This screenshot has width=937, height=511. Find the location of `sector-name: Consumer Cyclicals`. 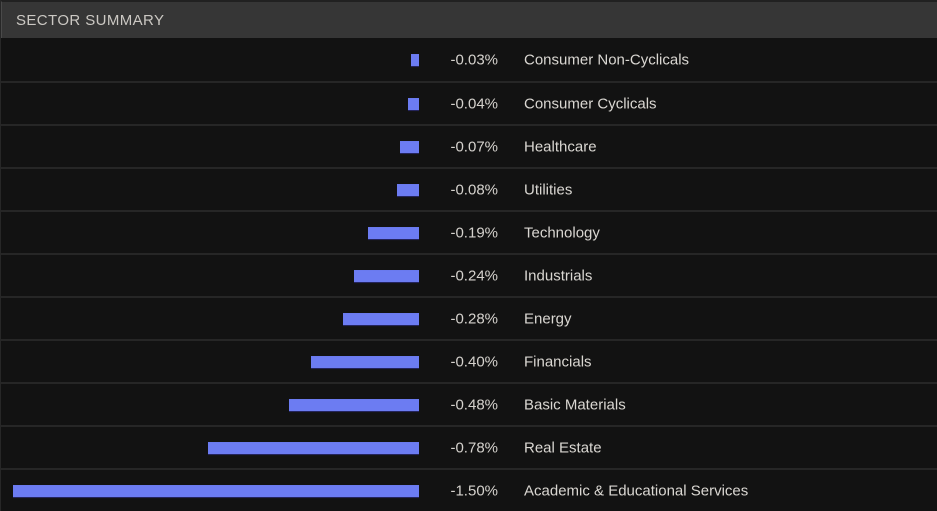

sector-name: Consumer Cyclicals is located at coordinates (590, 103).